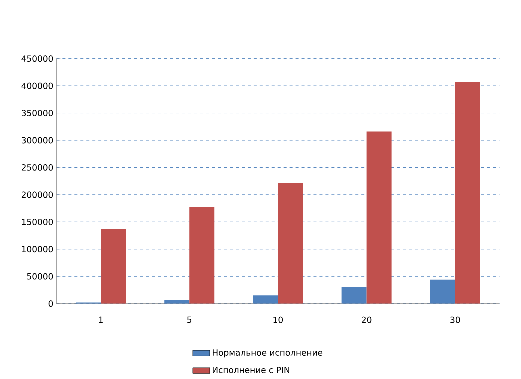 The image size is (521, 379). What do you see at coordinates (38, 141) in the screenshot?
I see `y-tick-label: 300000` at bounding box center [38, 141].